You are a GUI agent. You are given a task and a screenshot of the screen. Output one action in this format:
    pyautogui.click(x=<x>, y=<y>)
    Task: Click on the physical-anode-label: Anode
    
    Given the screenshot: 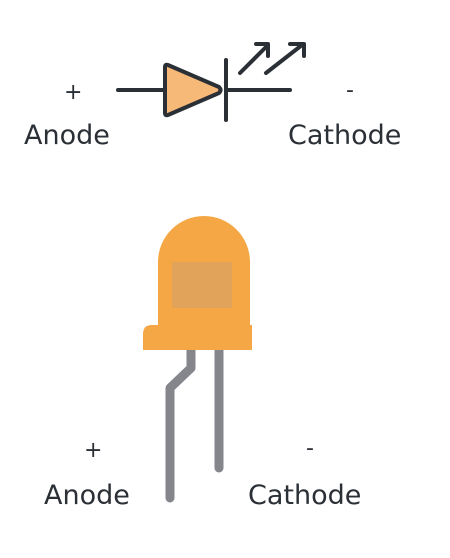 What is the action you would take?
    pyautogui.click(x=87, y=495)
    